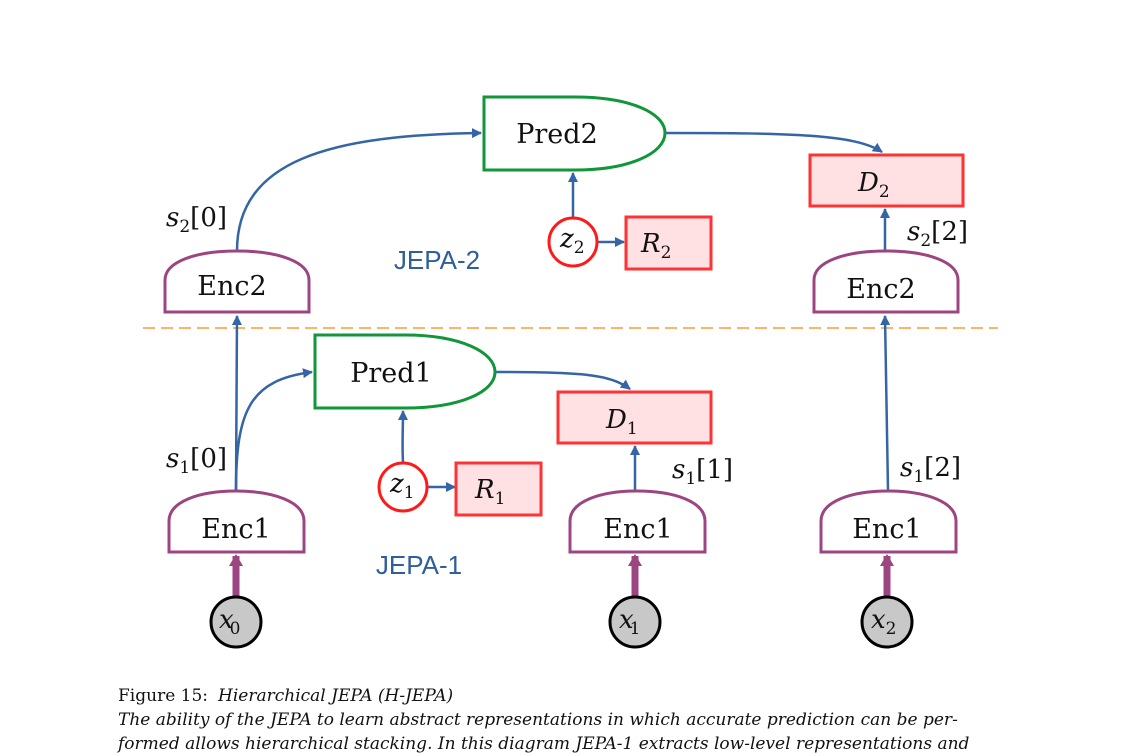 The width and height of the screenshot is (1148, 756). What do you see at coordinates (196, 220) in the screenshot?
I see `s2-0-label: s2[0]` at bounding box center [196, 220].